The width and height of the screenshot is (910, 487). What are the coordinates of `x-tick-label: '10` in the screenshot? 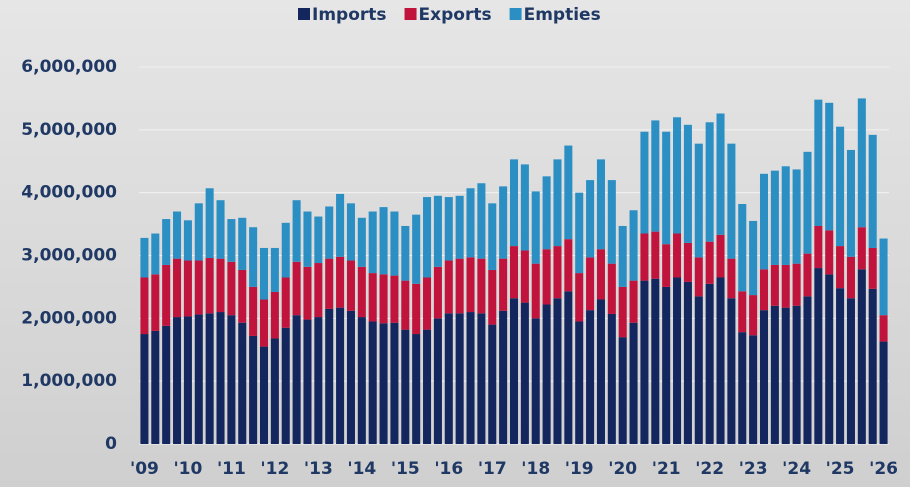 It's located at (187, 469).